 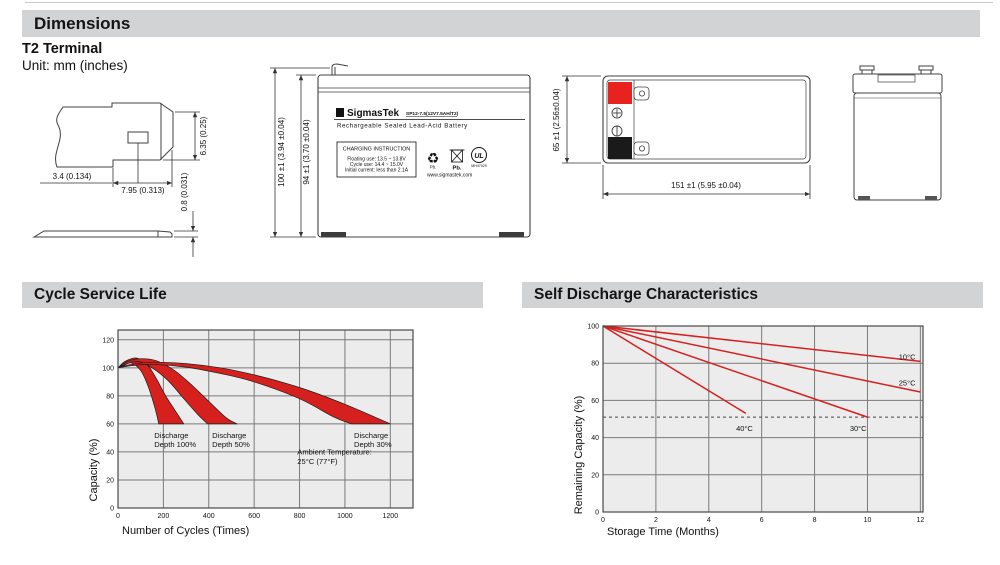 I want to click on section-header-self-discharge: Self Discharge Characteristics, so click(x=752, y=295).